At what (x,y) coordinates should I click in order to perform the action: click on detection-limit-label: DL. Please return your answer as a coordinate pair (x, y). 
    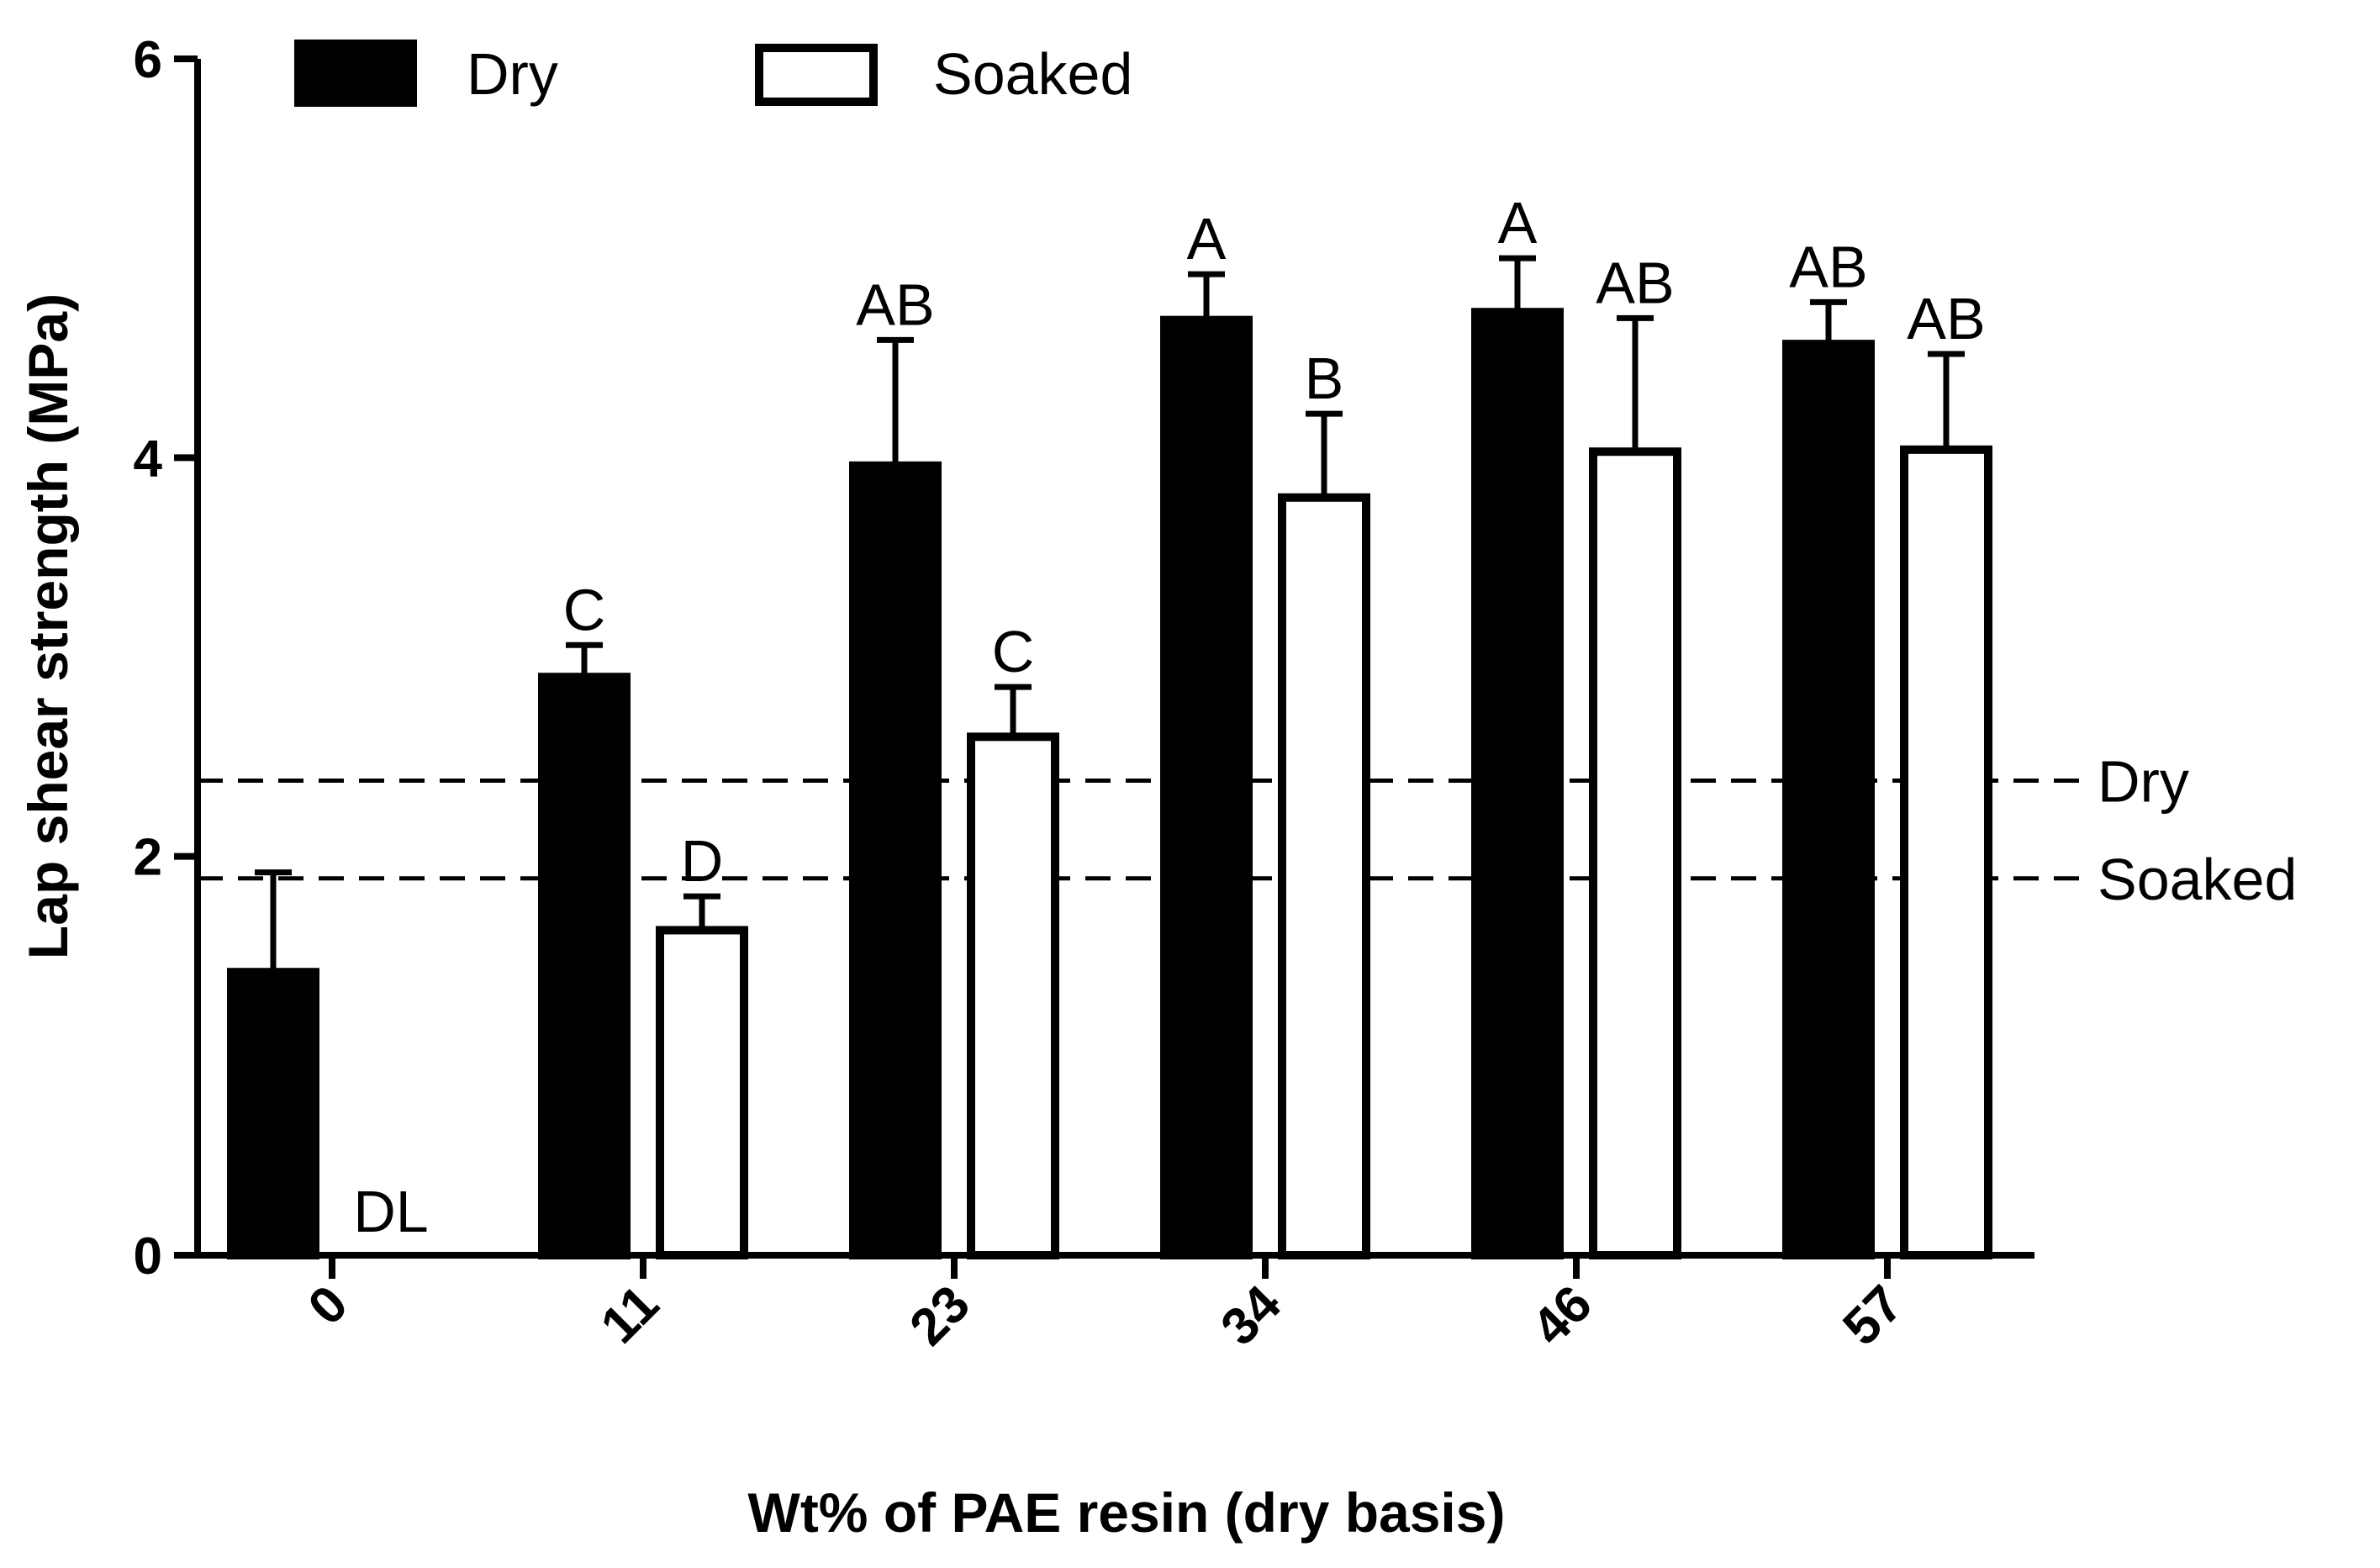
    Looking at the image, I should click on (390, 1212).